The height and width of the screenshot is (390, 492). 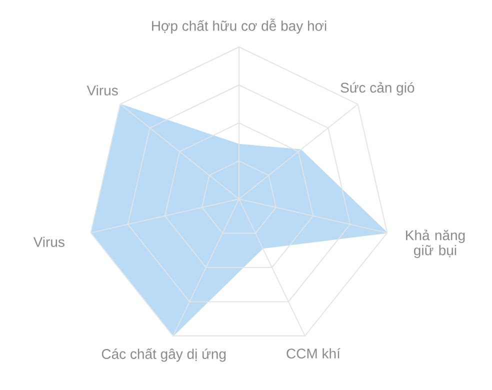 I want to click on spoke-label: Hợp chất hữu cơ dễ bay hơi, so click(x=239, y=26).